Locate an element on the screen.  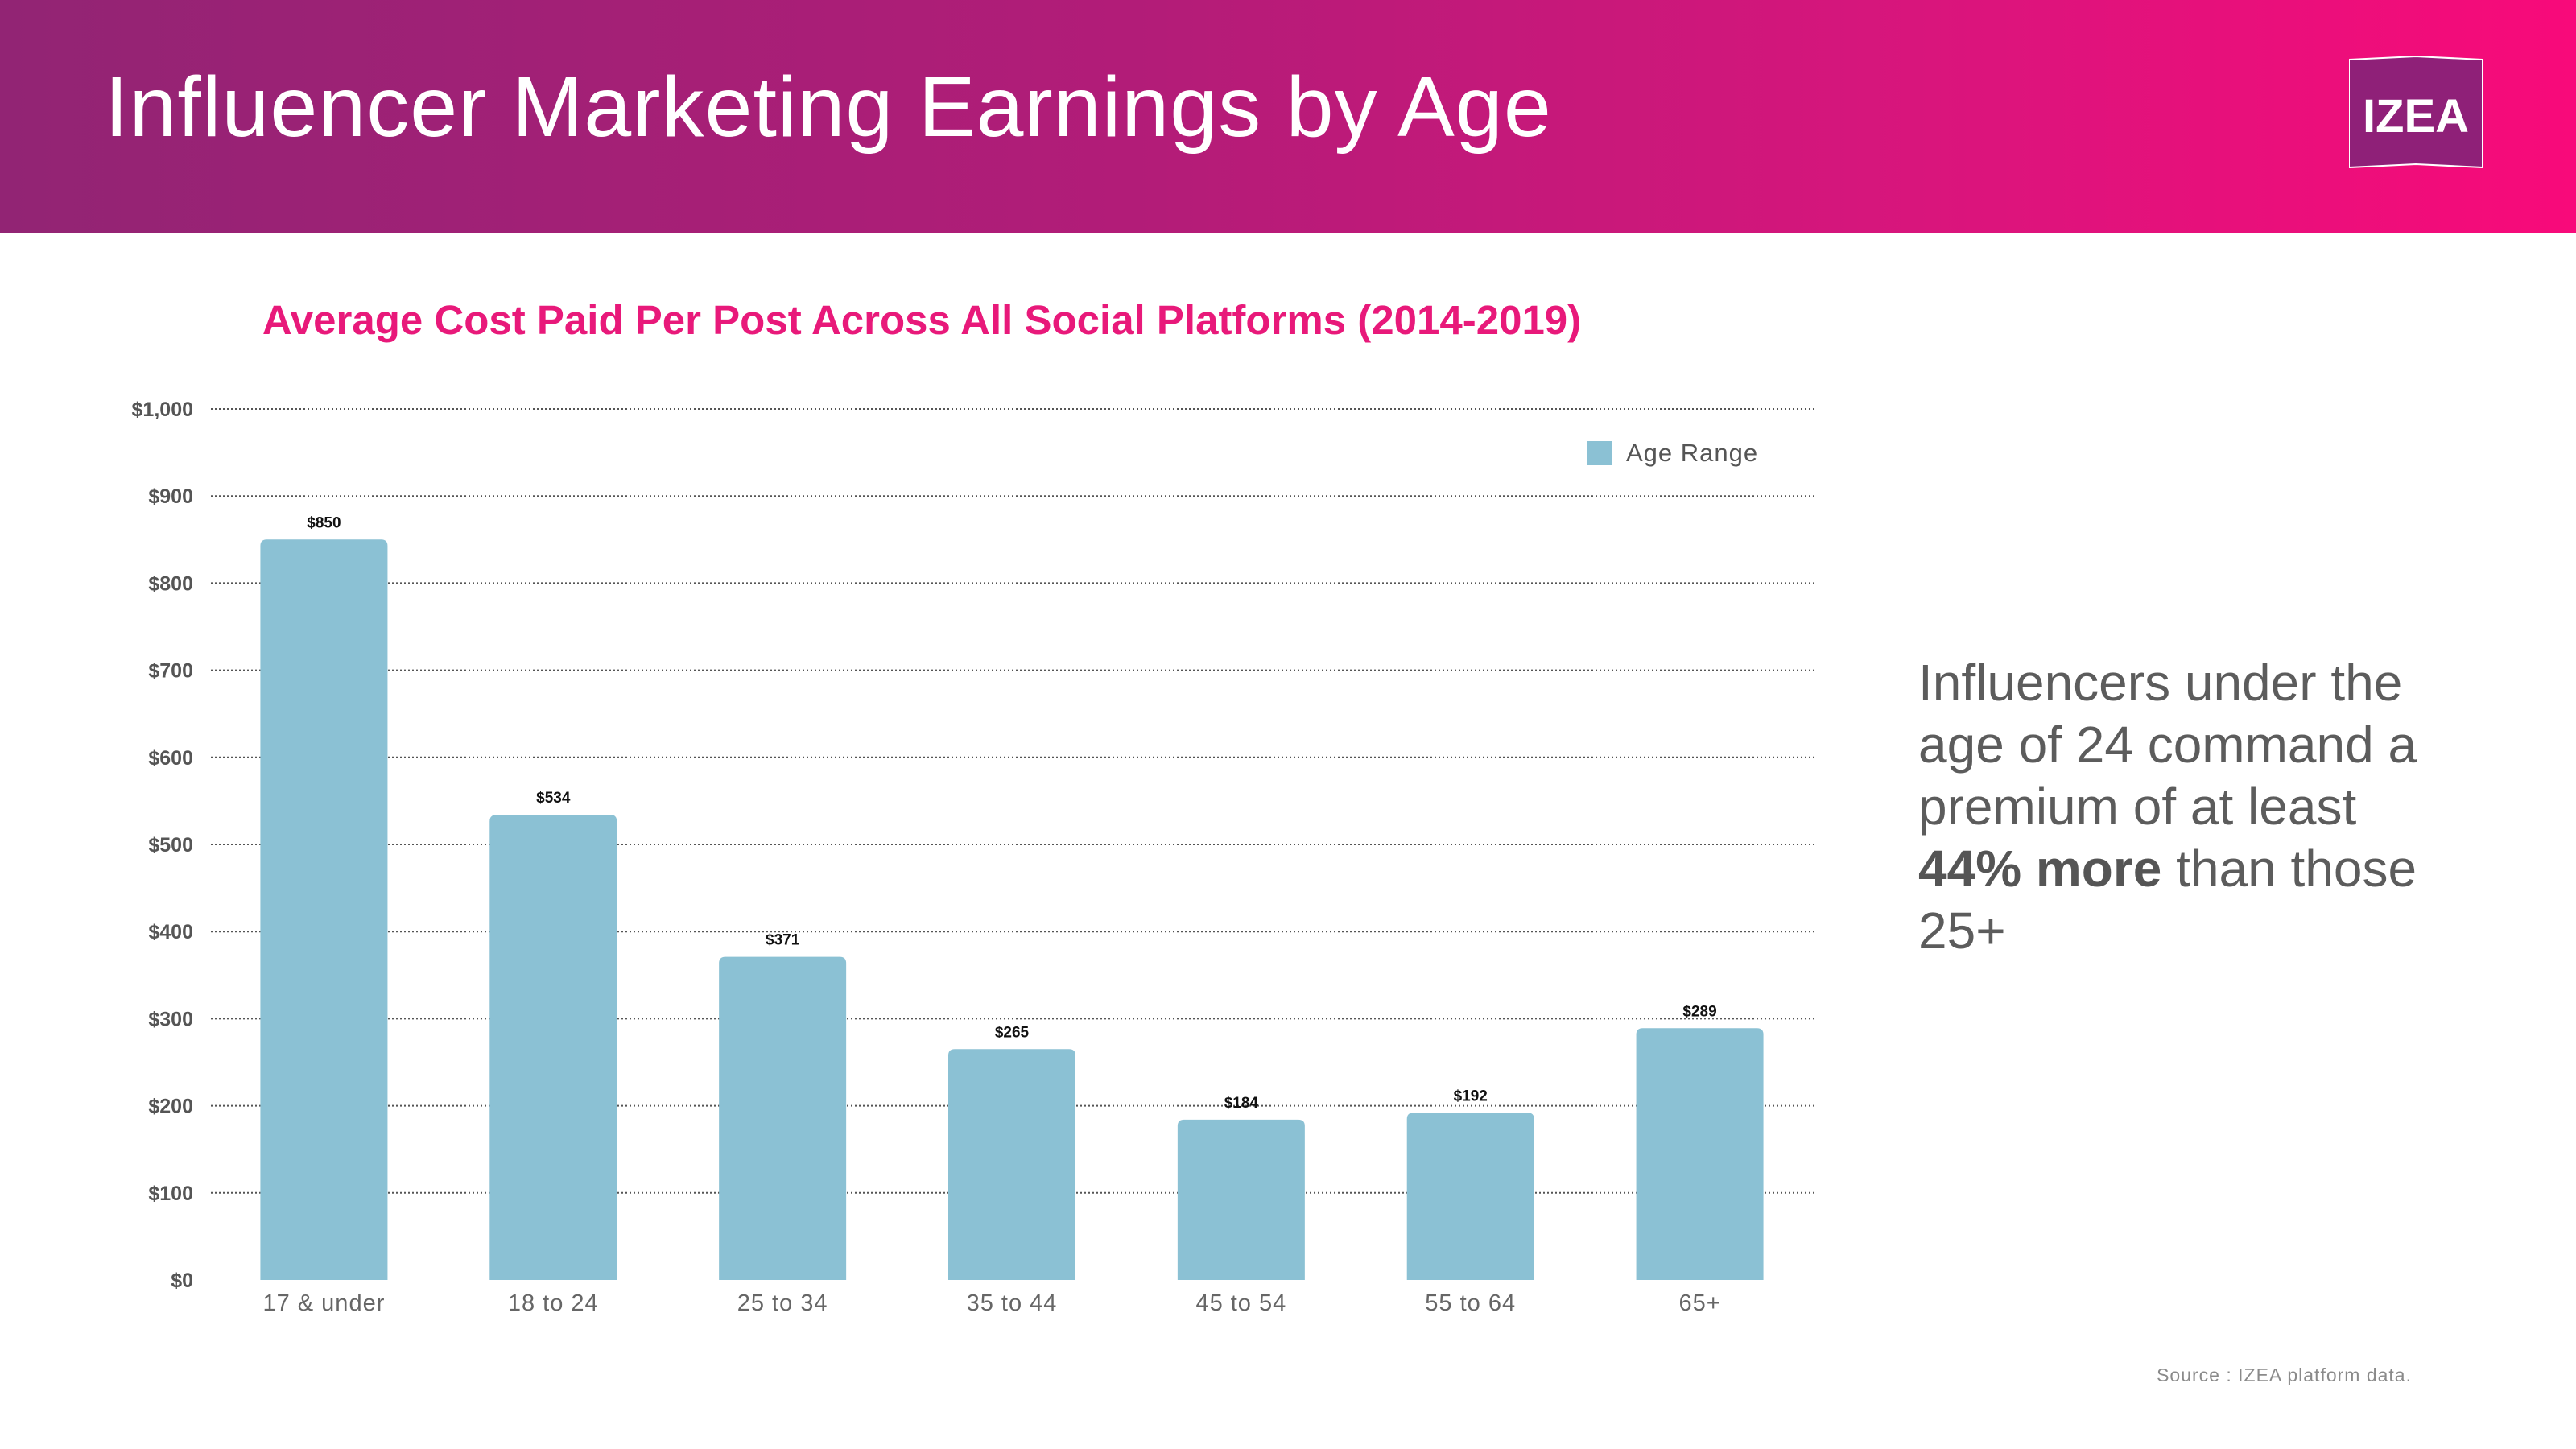
y-tick-label: $700 is located at coordinates (170, 671).